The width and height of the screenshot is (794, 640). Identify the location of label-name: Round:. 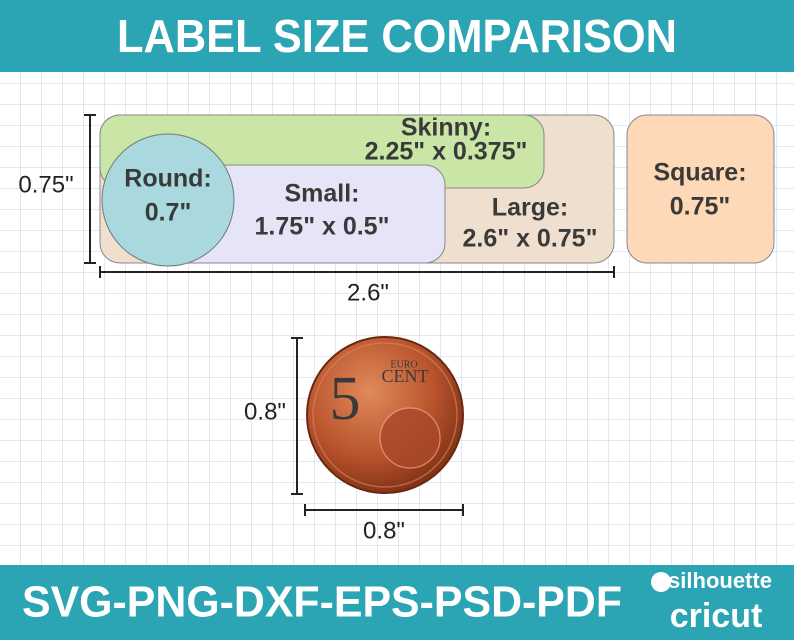
(167, 179).